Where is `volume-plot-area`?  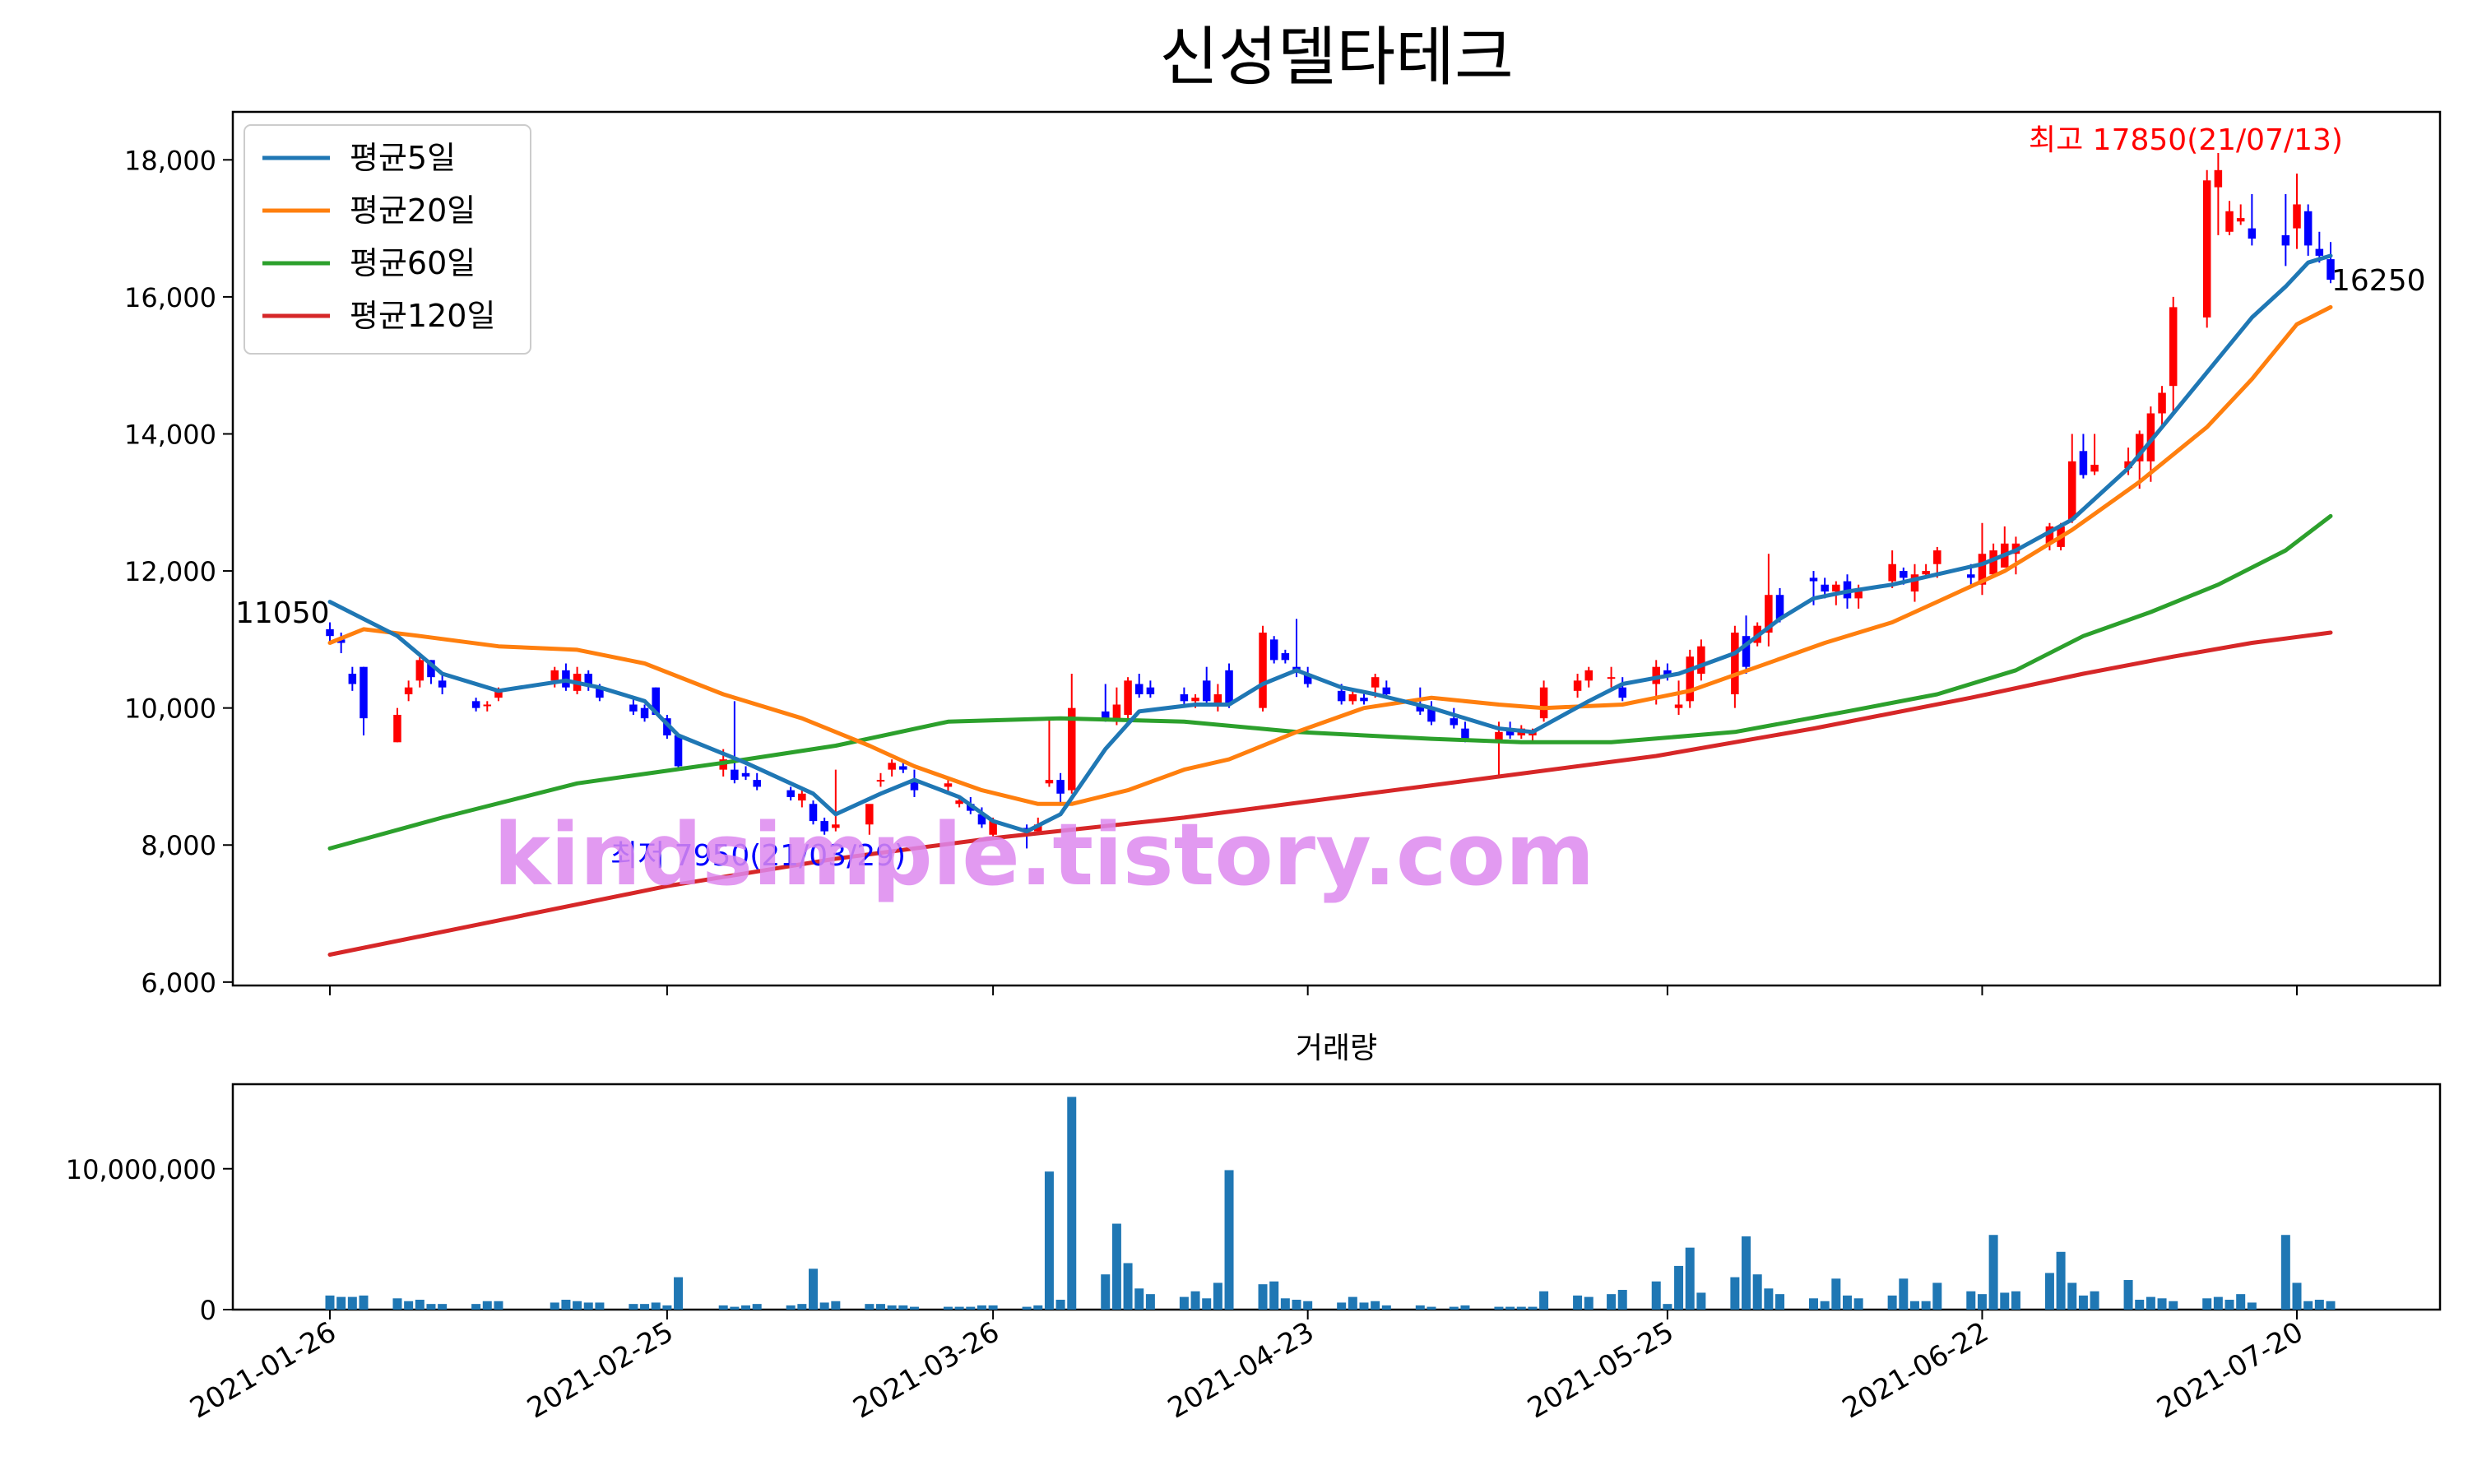 volume-plot-area is located at coordinates (1336, 1197).